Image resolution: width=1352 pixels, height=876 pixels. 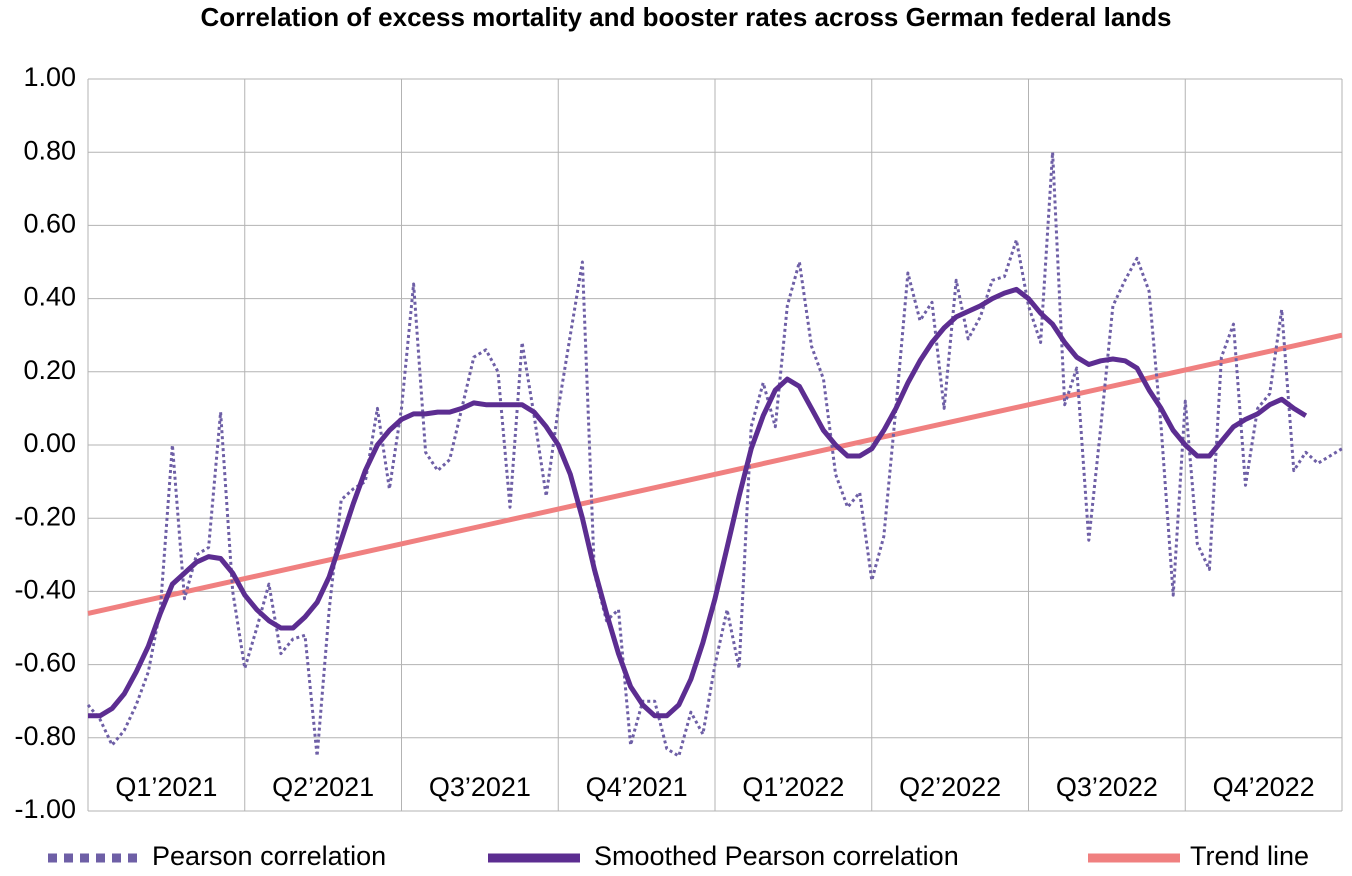 I want to click on x-tick-label: Q4’2021, so click(x=637, y=787).